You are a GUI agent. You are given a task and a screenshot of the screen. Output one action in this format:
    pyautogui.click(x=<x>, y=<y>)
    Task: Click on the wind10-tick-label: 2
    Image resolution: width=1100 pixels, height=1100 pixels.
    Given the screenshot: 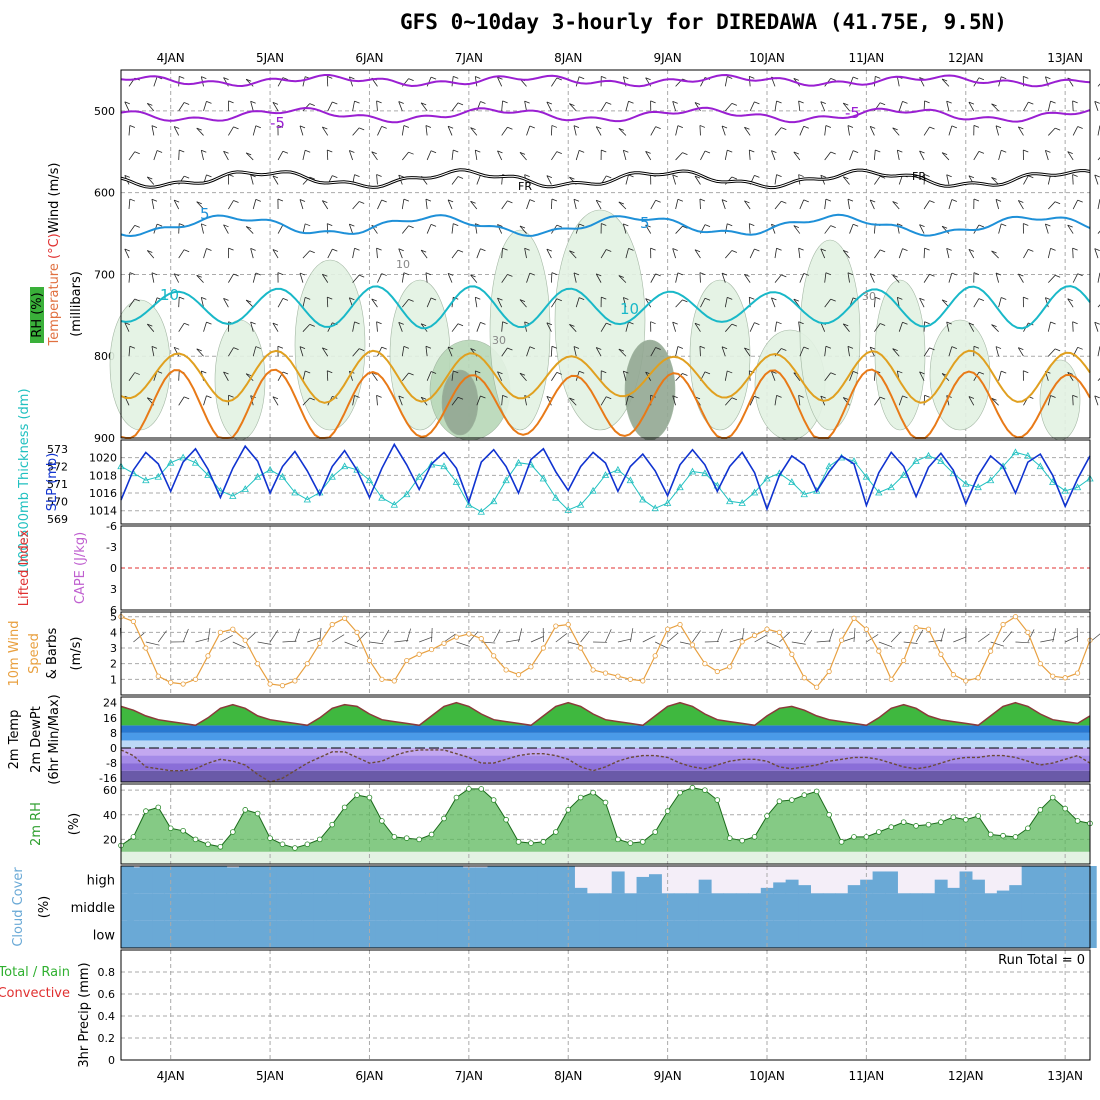 What is the action you would take?
    pyautogui.click(x=113, y=664)
    